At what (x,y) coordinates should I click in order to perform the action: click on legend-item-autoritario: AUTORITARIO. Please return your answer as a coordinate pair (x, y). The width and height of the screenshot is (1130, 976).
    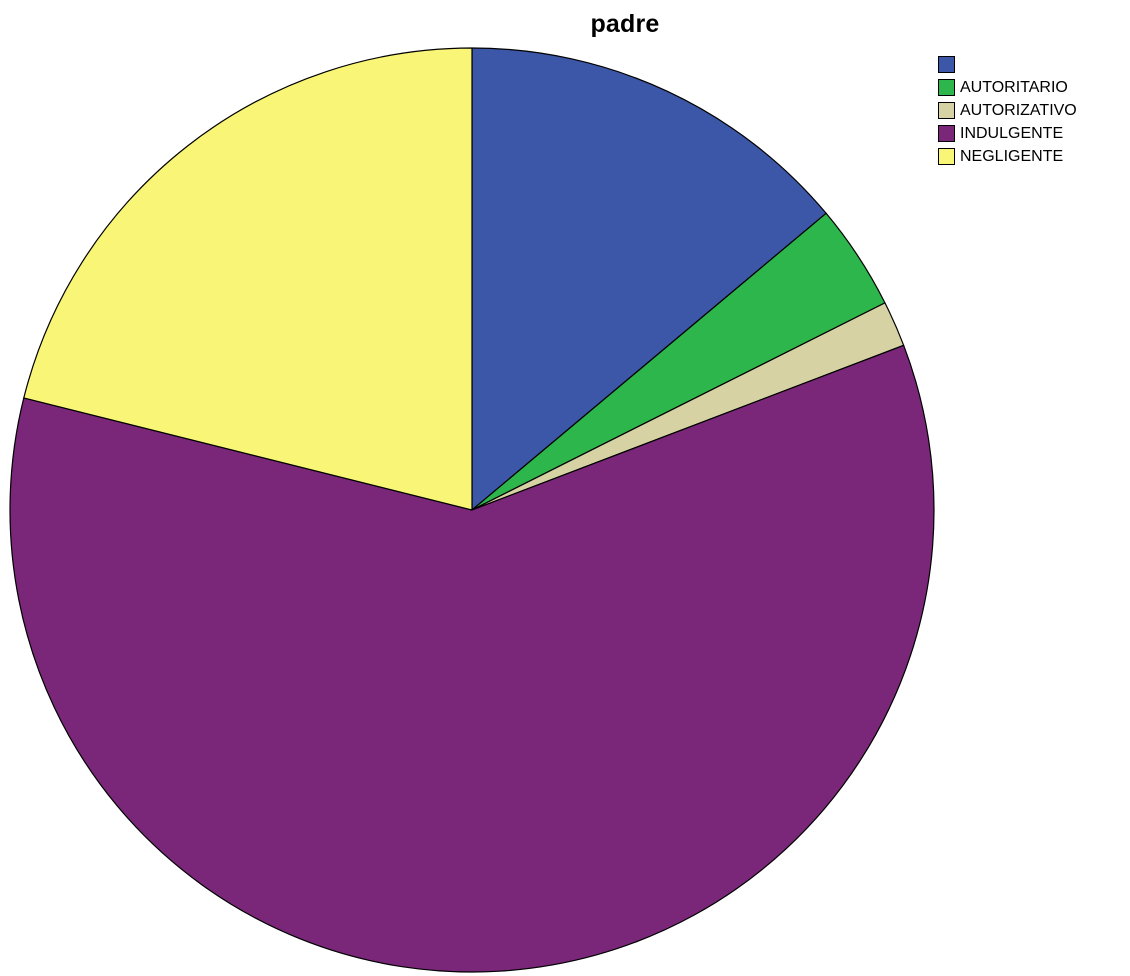
    Looking at the image, I should click on (1007, 87).